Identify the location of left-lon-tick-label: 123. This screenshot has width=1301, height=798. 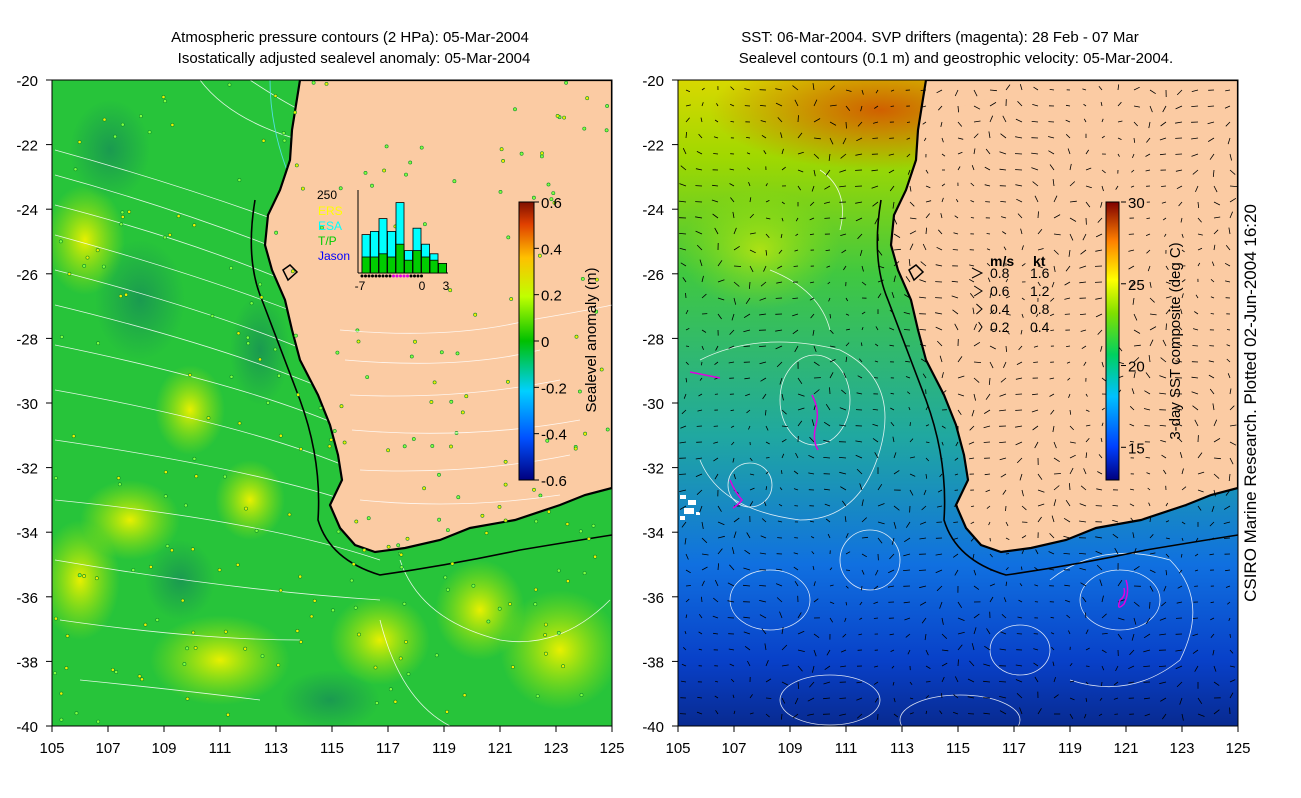
(555, 748).